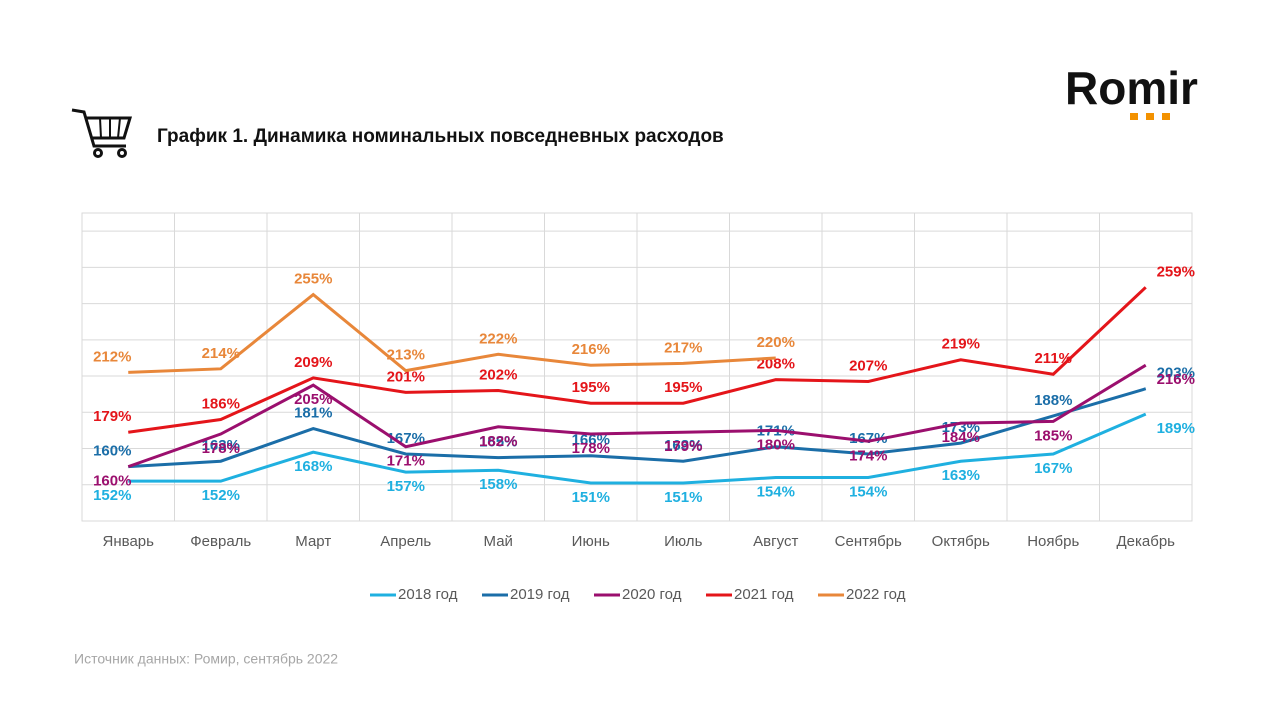 The image size is (1280, 725). Describe the element at coordinates (961, 344) in the screenshot. I see `data-label: 219%` at that location.